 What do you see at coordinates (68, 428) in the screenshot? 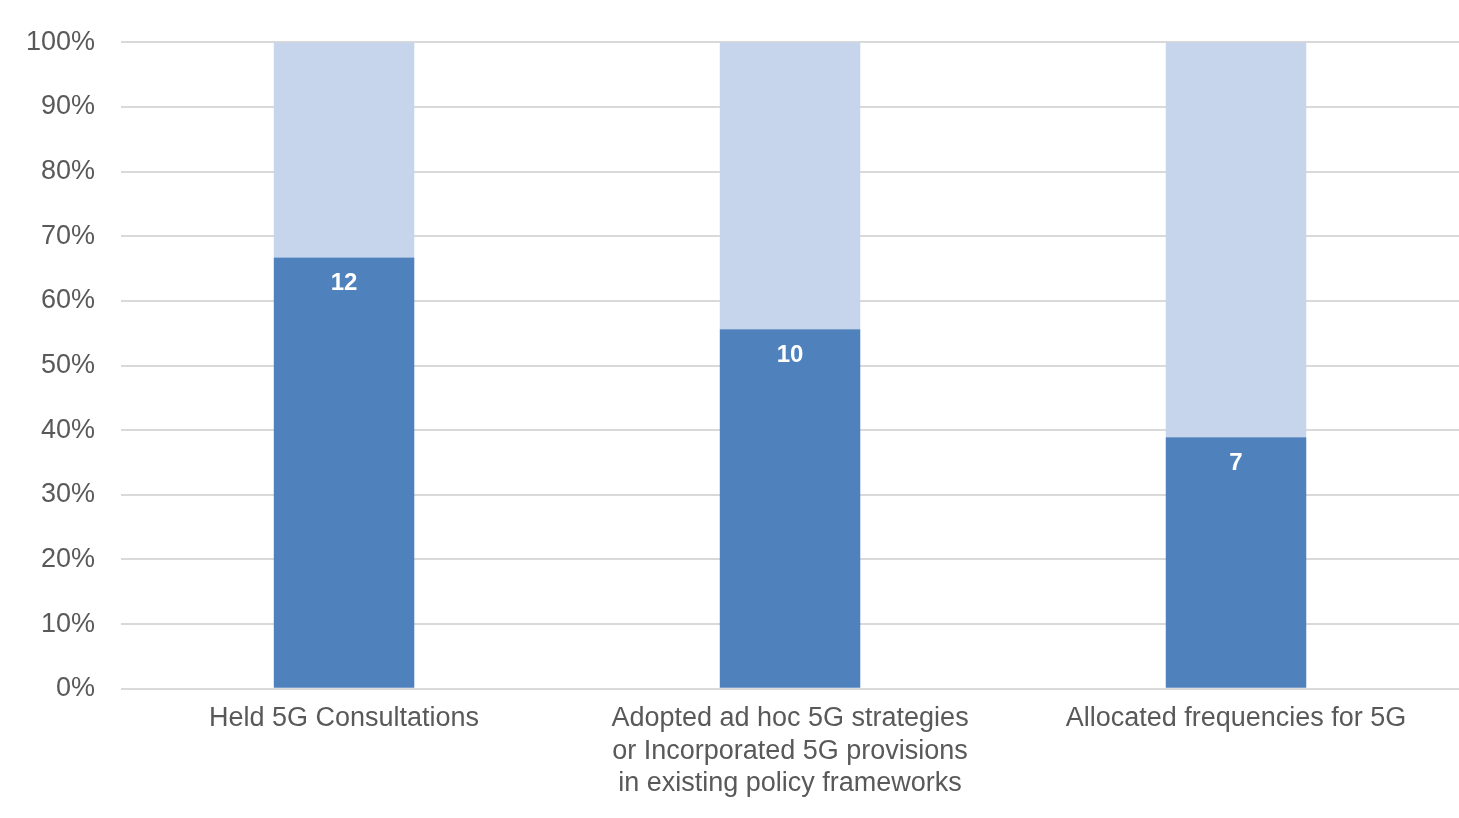
I see `y-tick-label: 40%` at bounding box center [68, 428].